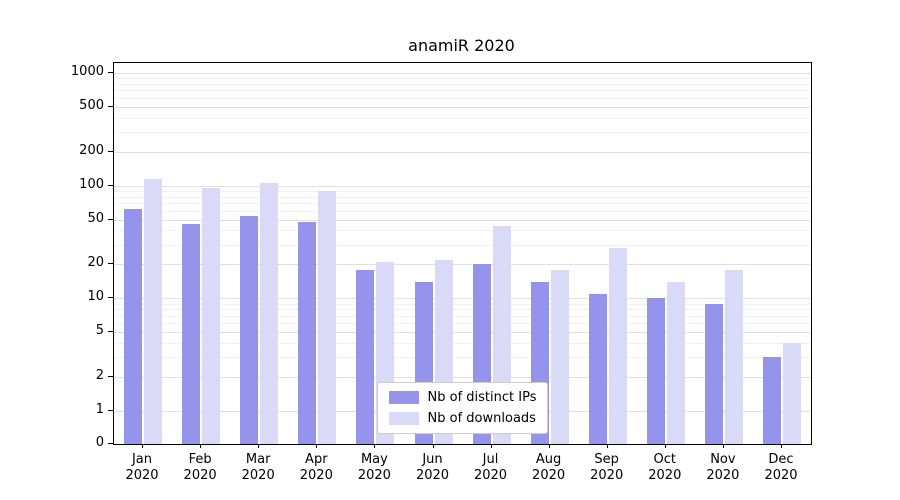  Describe the element at coordinates (200, 467) in the screenshot. I see `x-tick-label: Feb 2020` at that location.